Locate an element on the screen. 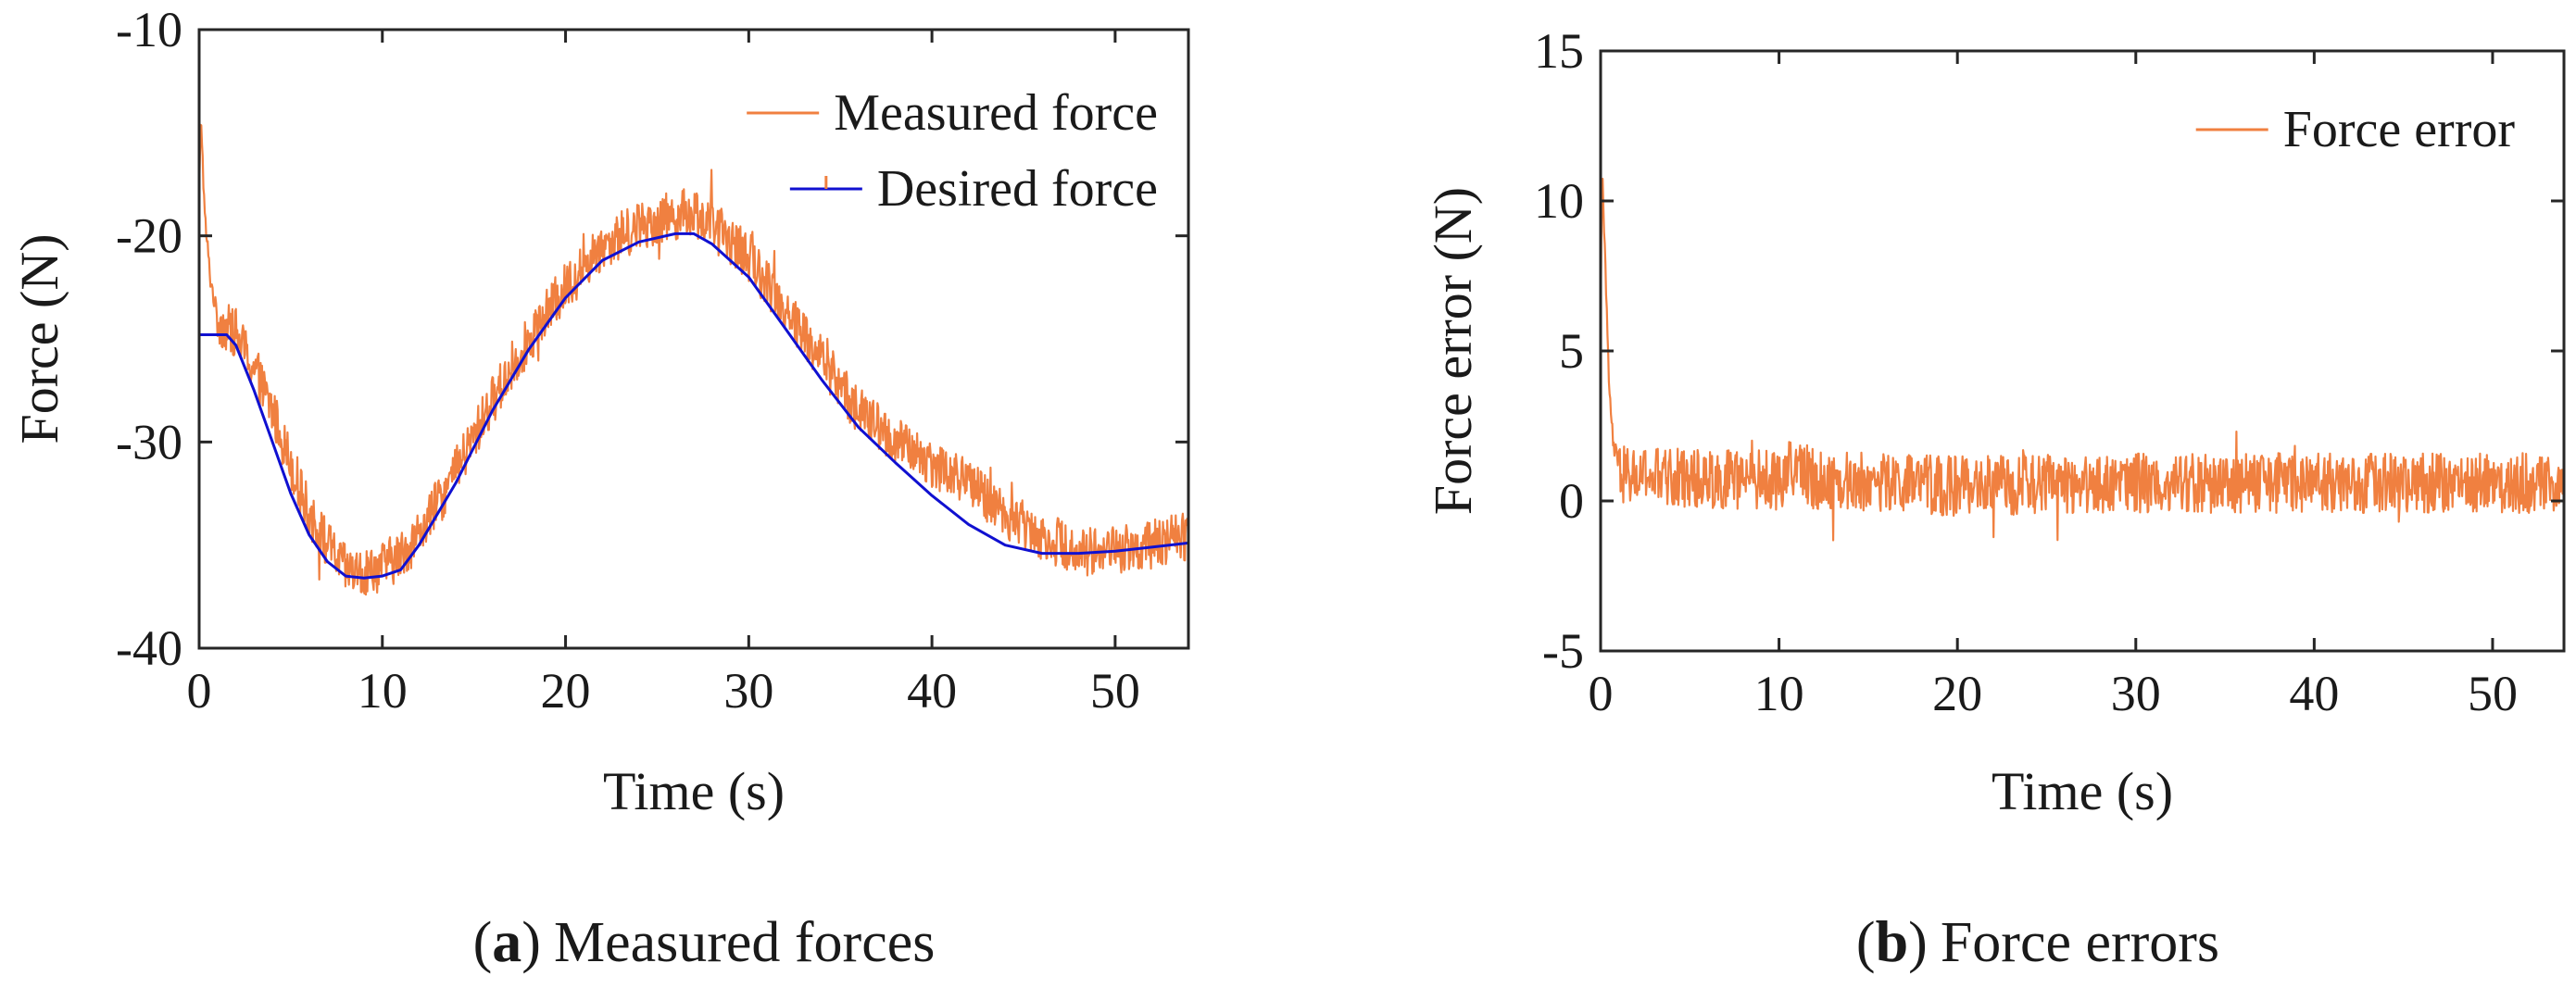 Image resolution: width=2576 pixels, height=988 pixels. caption-b: (b) Force errors is located at coordinates (2037, 941).